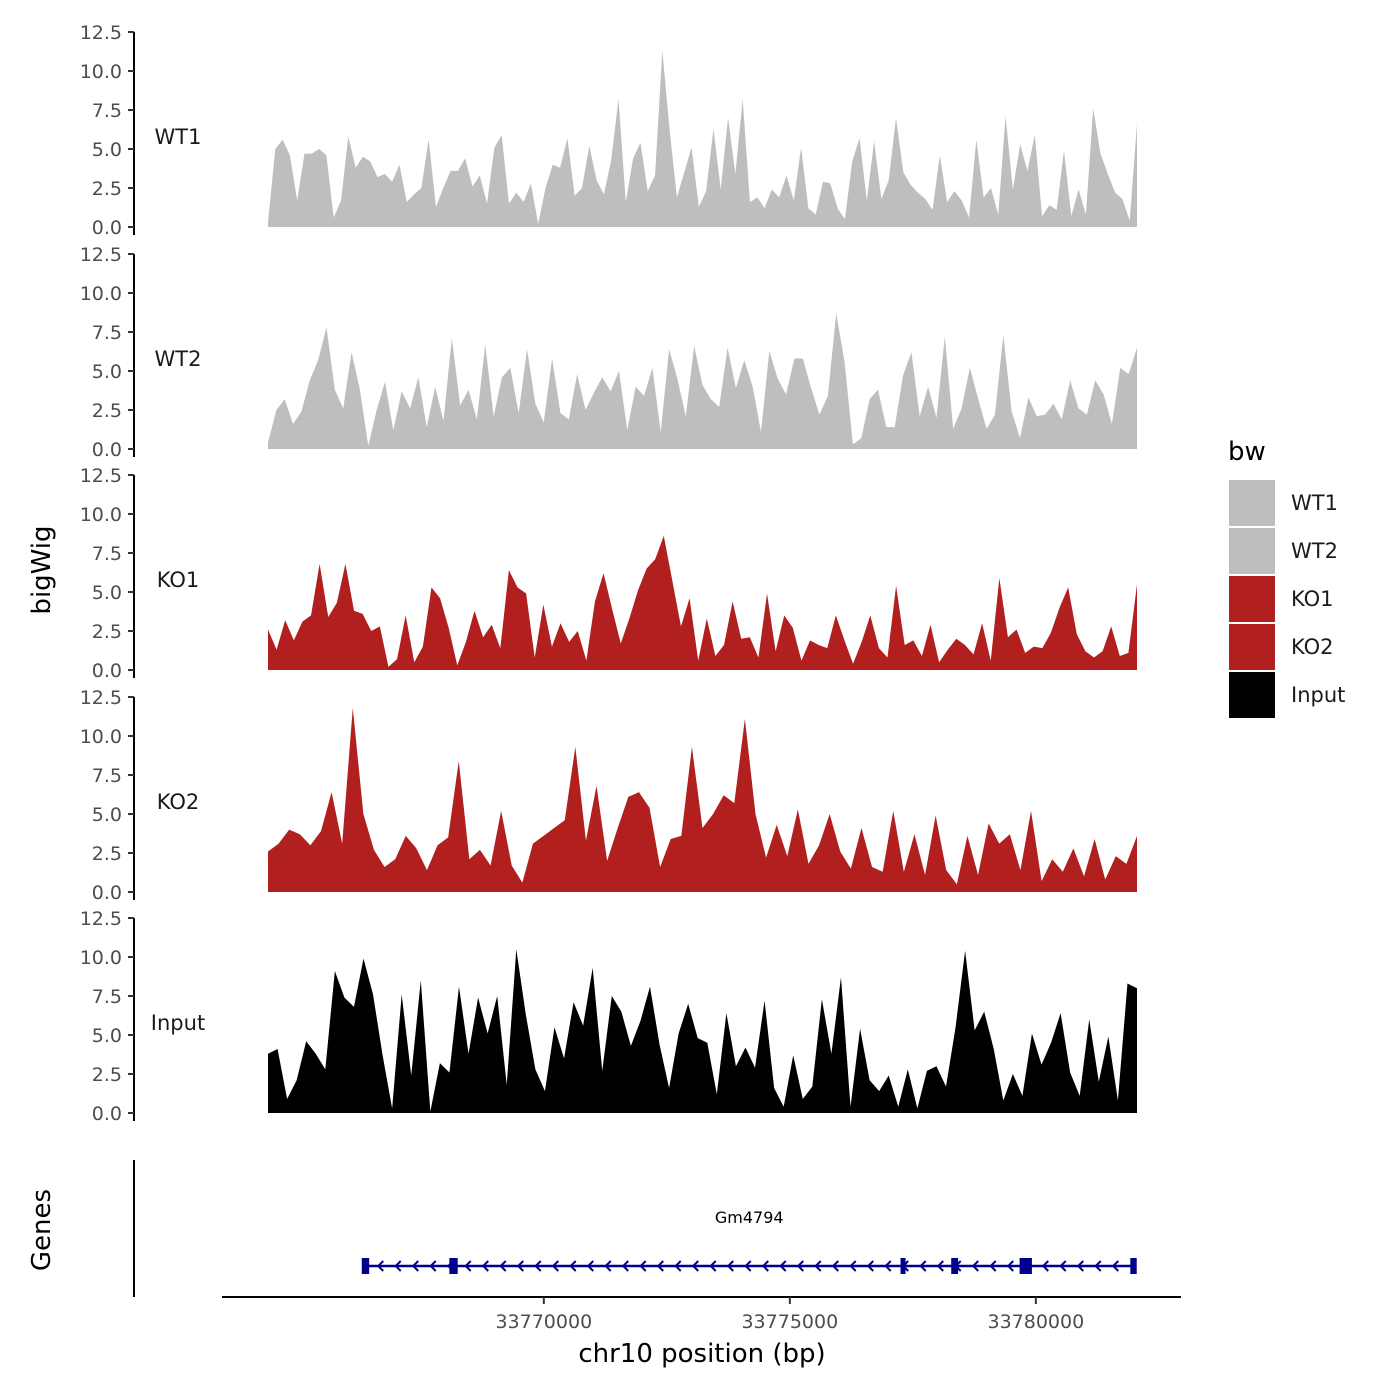 The image size is (1400, 1400). Describe the element at coordinates (1286, 577) in the screenshot. I see `legend: bw WT1 WT2 KO1 KO2 Input` at that location.